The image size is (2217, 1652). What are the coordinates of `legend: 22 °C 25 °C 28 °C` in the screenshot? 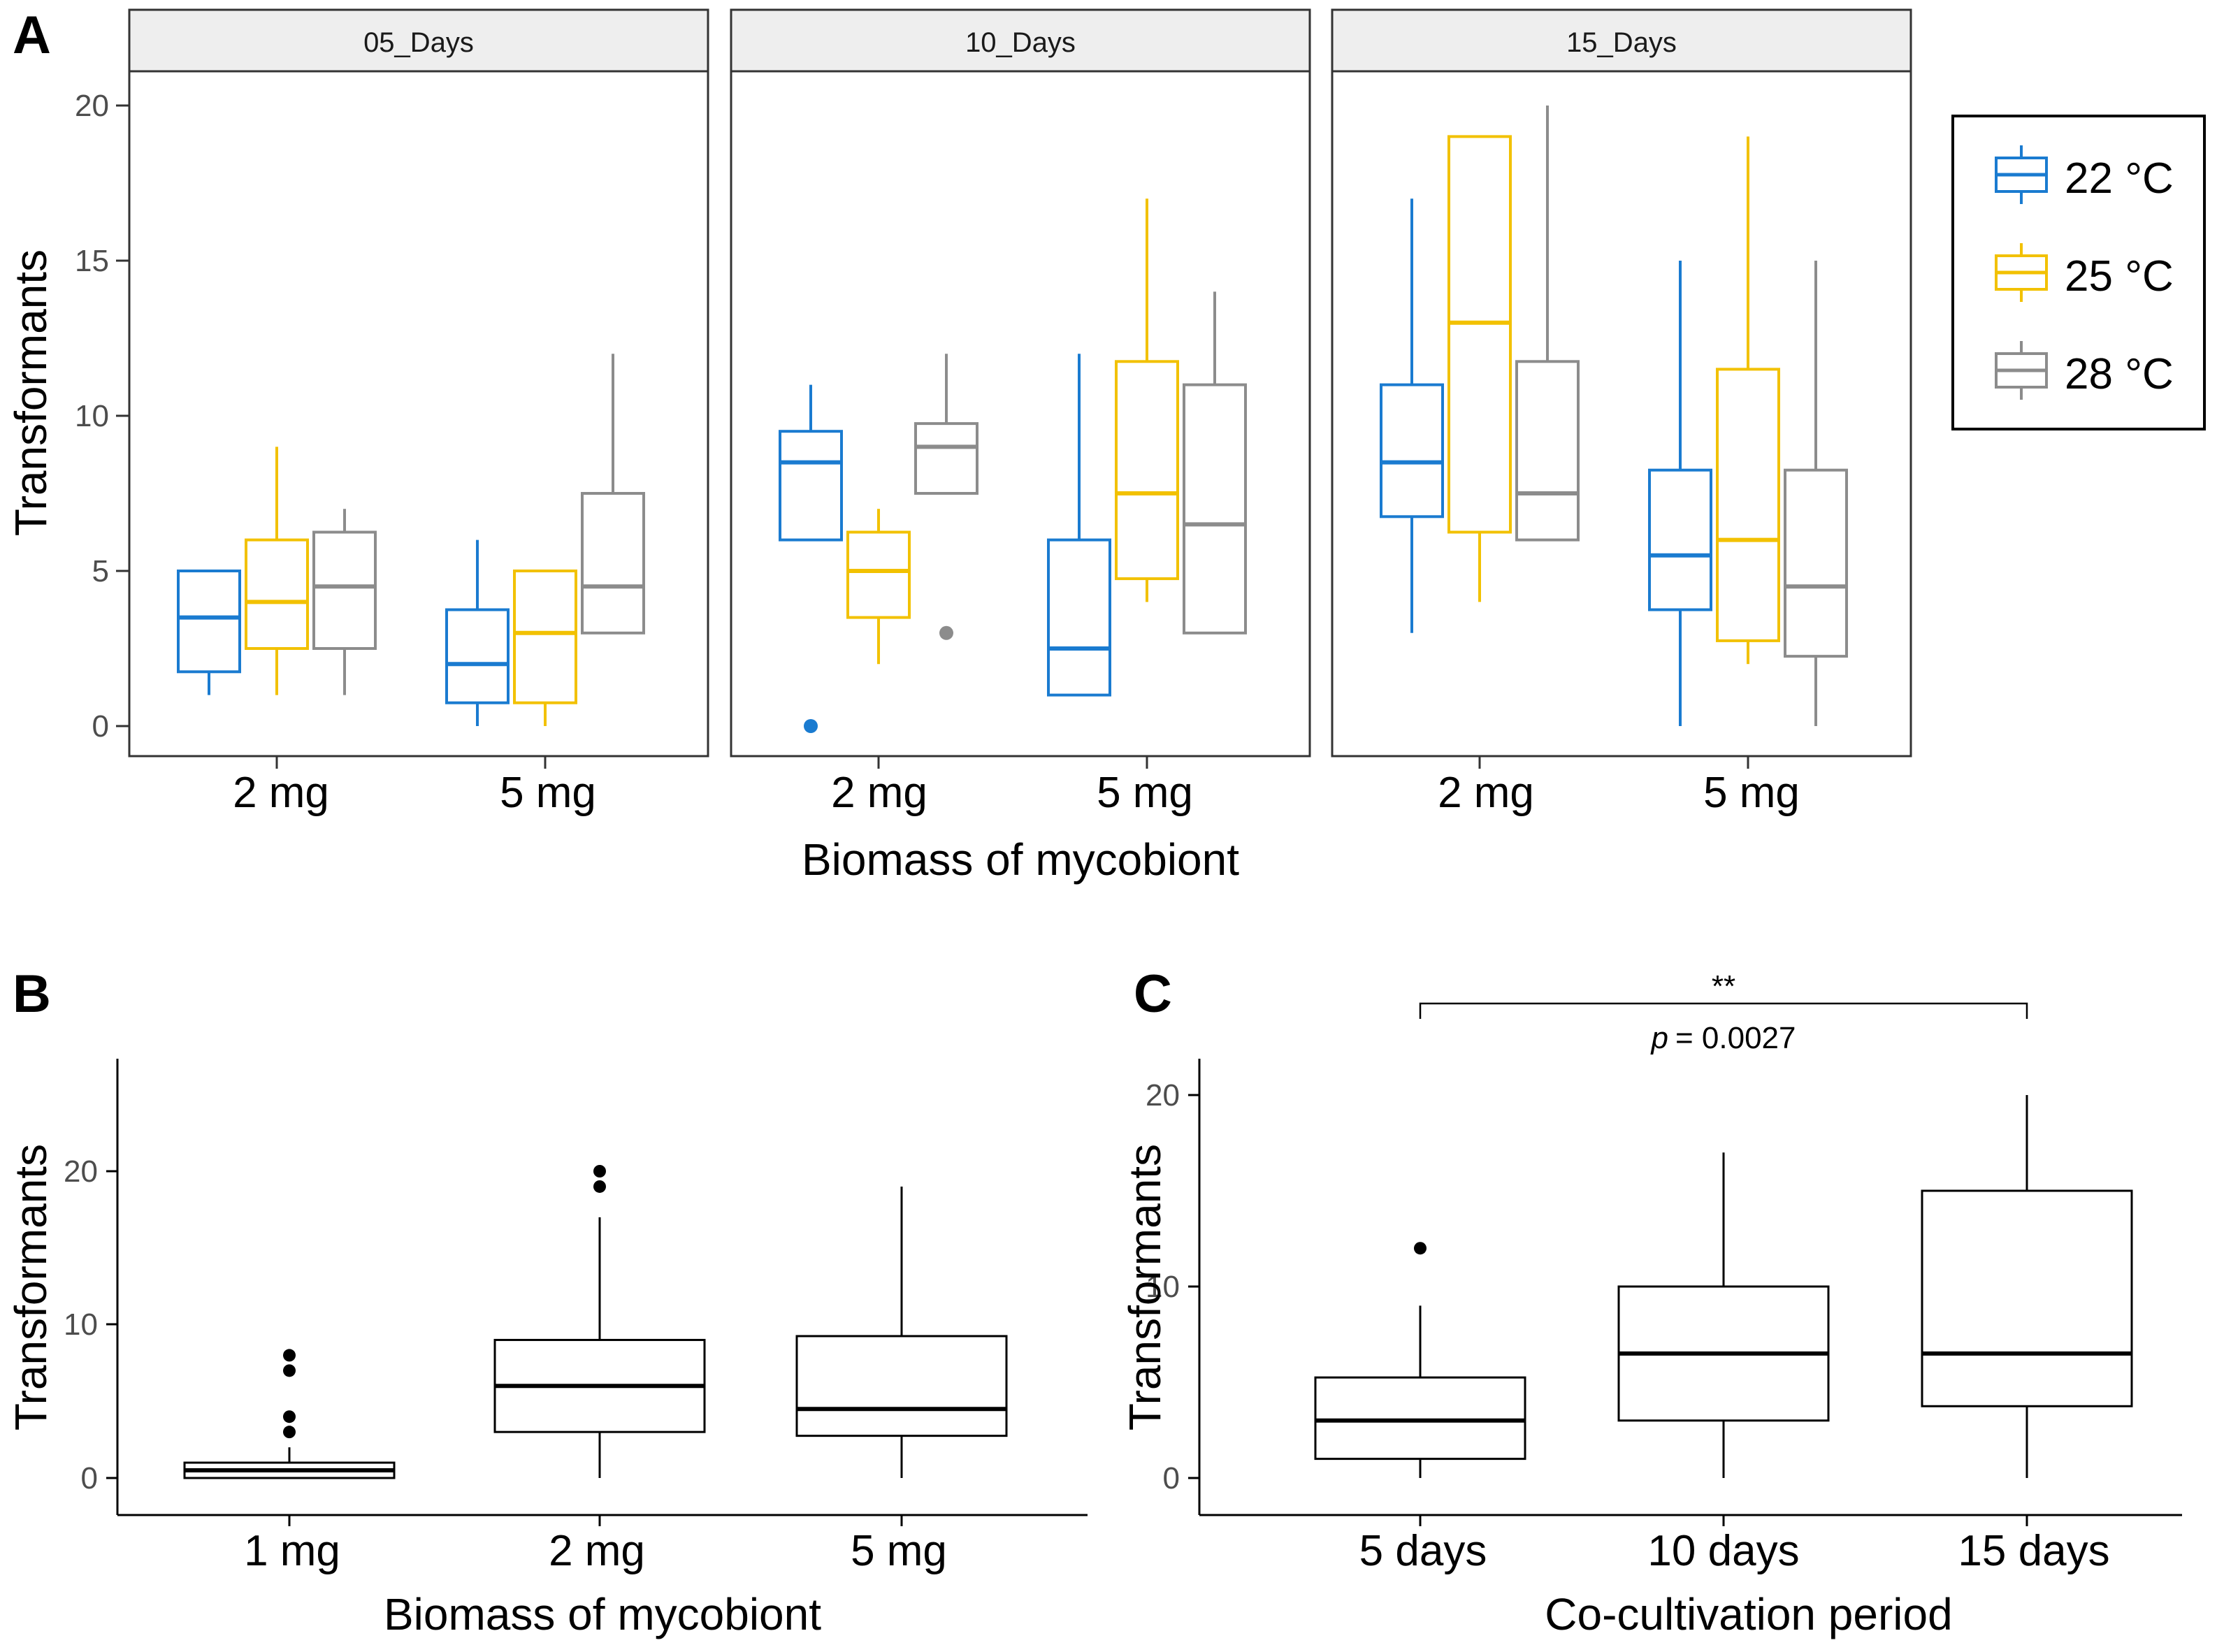 It's located at (2078, 273).